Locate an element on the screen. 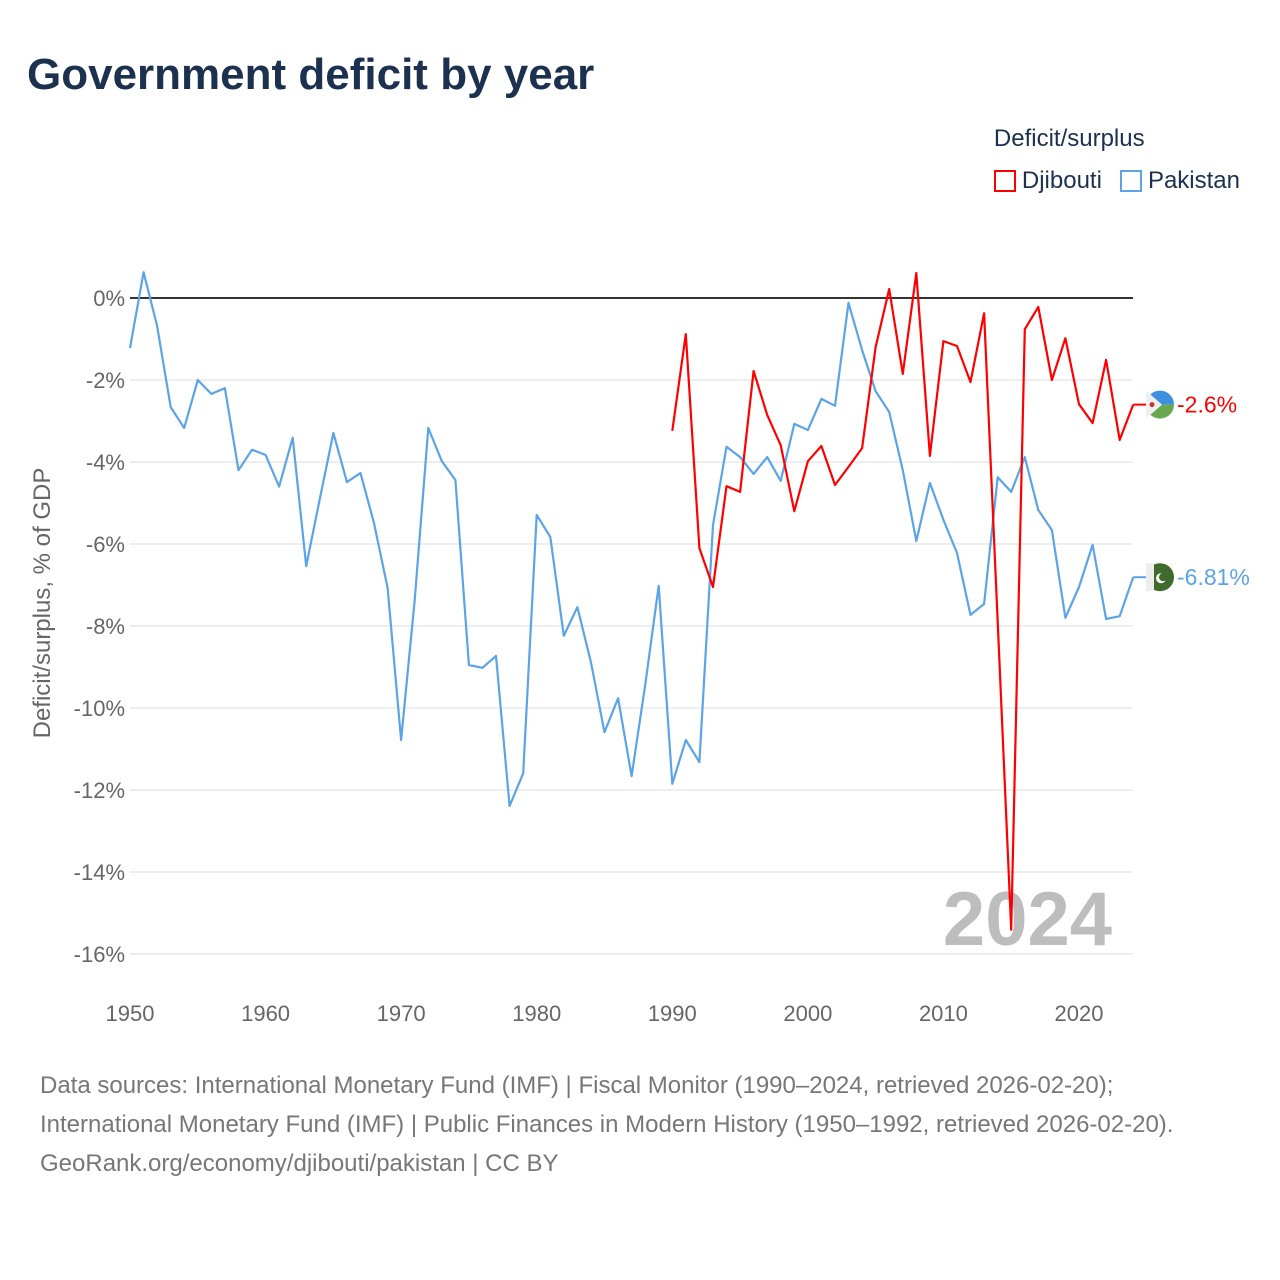 This screenshot has width=1280, height=1280. y-tick-label: -14% is located at coordinates (99, 872).